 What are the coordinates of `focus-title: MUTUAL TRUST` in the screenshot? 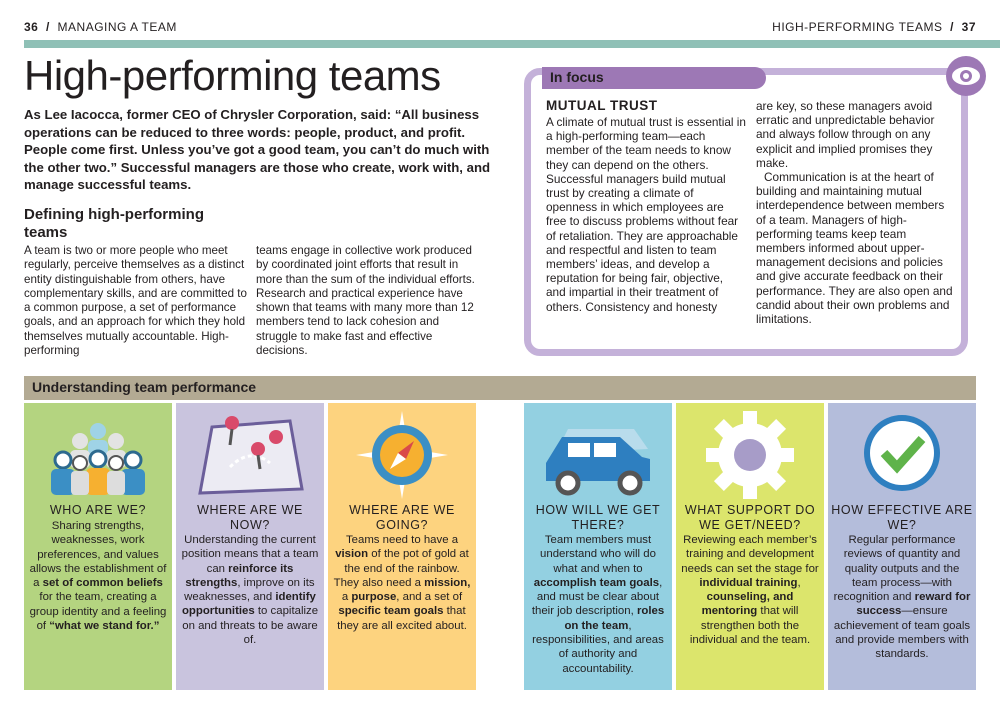 It's located at (602, 105).